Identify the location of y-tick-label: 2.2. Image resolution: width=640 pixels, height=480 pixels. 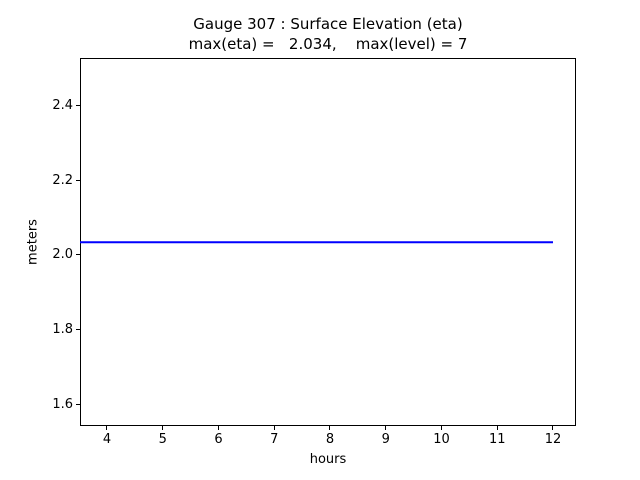
(62, 180).